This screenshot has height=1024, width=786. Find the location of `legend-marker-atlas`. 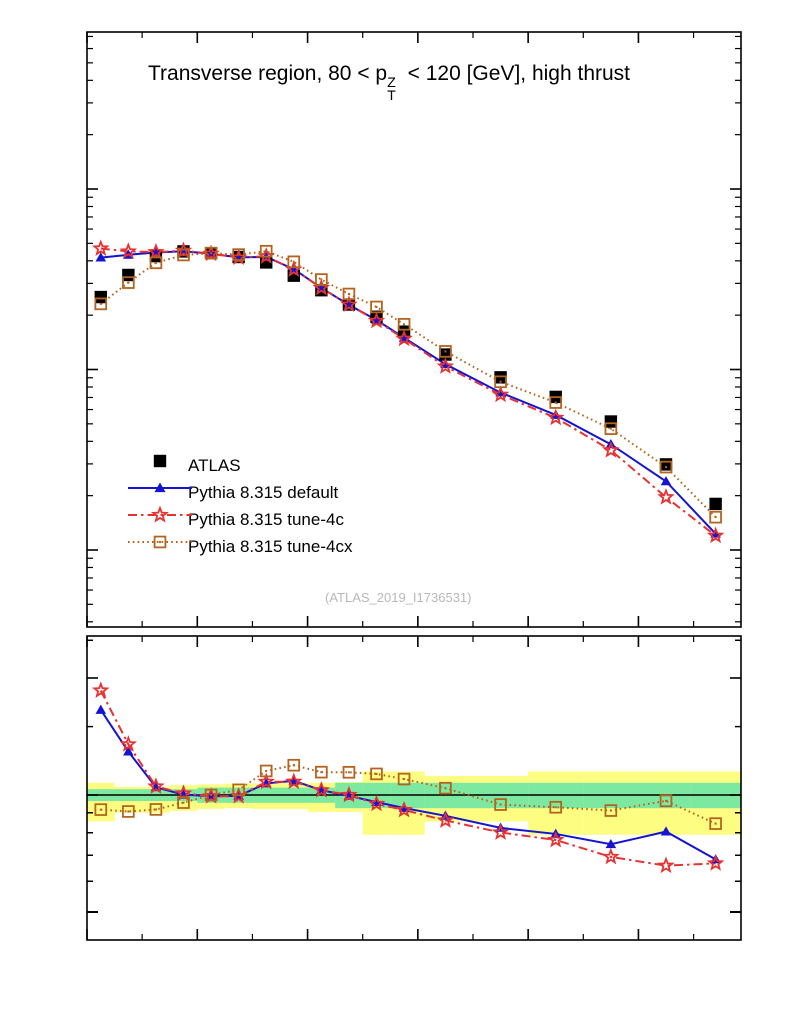

legend-marker-atlas is located at coordinates (160, 461).